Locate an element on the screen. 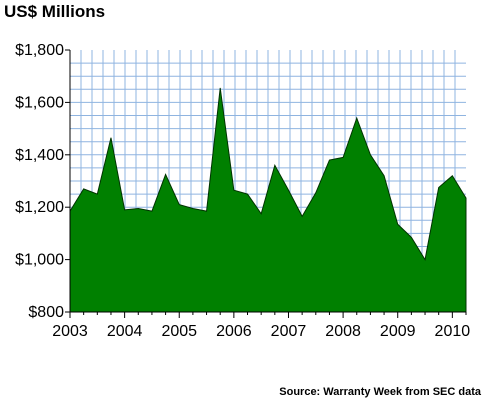 The width and height of the screenshot is (487, 405). x-tick-label: 2006 is located at coordinates (234, 331).